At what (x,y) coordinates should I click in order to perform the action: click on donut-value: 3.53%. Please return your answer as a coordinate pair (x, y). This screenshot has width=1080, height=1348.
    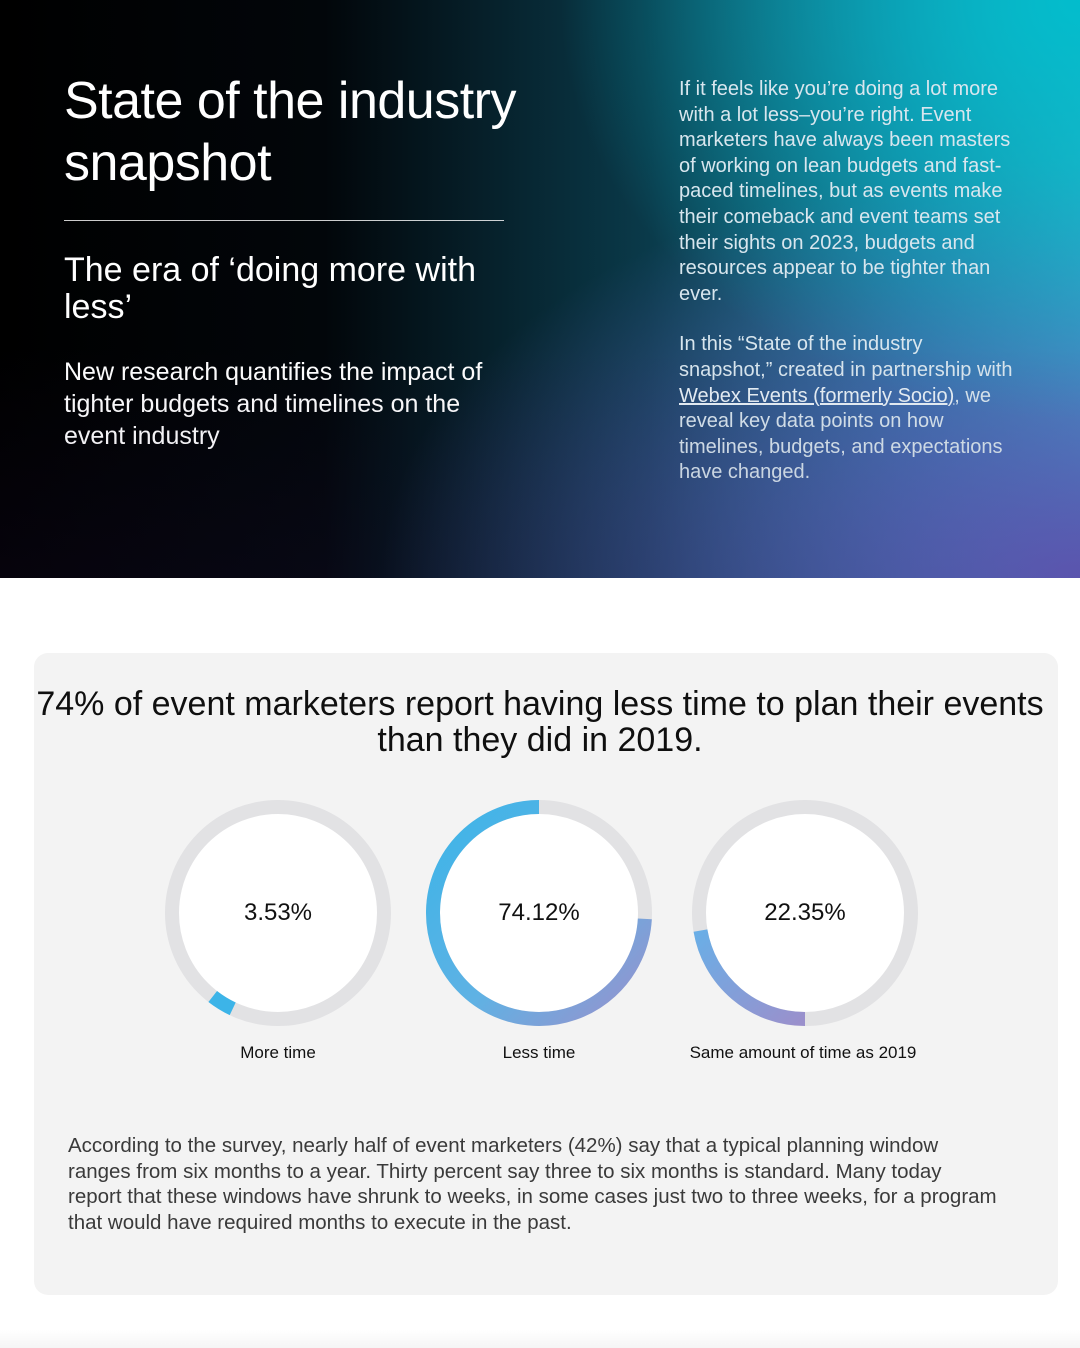
    Looking at the image, I should click on (278, 912).